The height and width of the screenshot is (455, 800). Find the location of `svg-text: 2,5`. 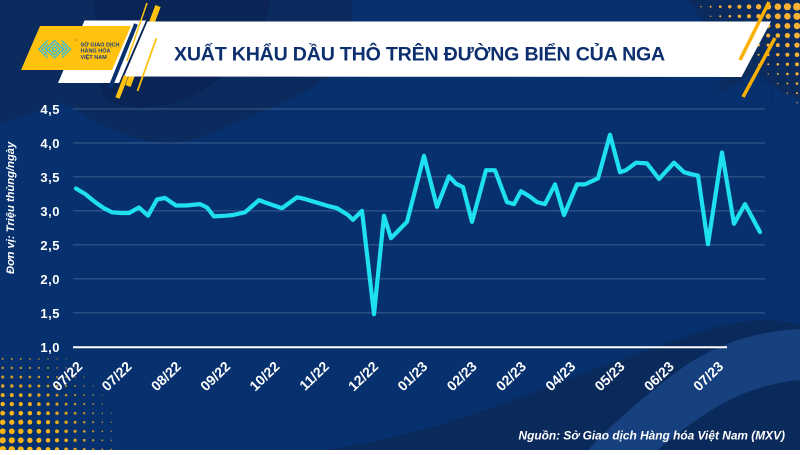

svg-text: 2,5 is located at coordinates (50, 245).